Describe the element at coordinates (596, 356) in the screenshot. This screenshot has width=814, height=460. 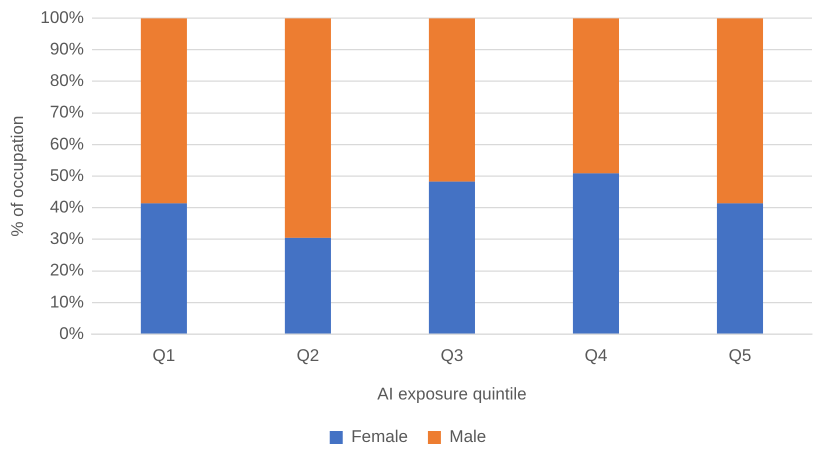
I see `x-tick-label: Q4` at that location.